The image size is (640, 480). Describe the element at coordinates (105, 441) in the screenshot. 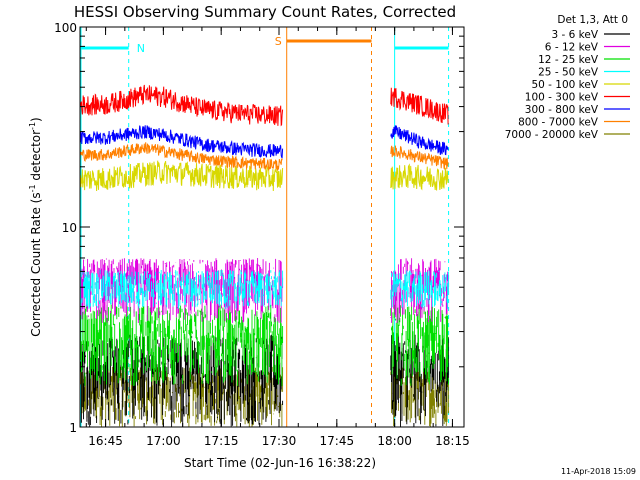

I see `x-tick-label: 16:45` at that location.